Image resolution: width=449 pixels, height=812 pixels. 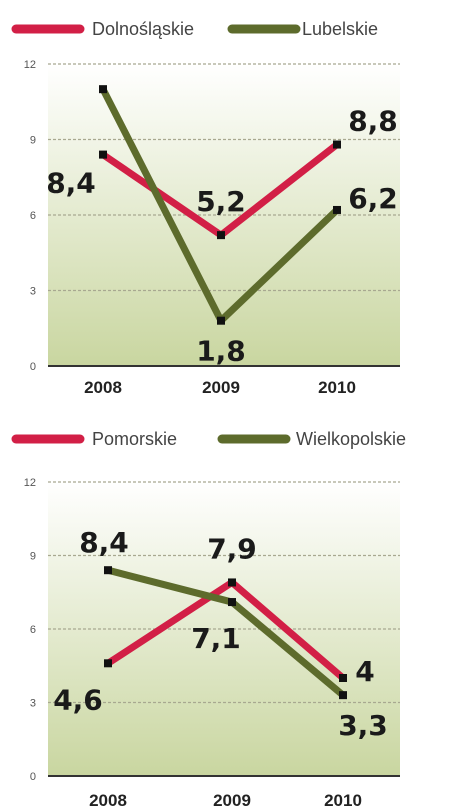 What do you see at coordinates (221, 351) in the screenshot?
I see `data-label: 1,8` at bounding box center [221, 351].